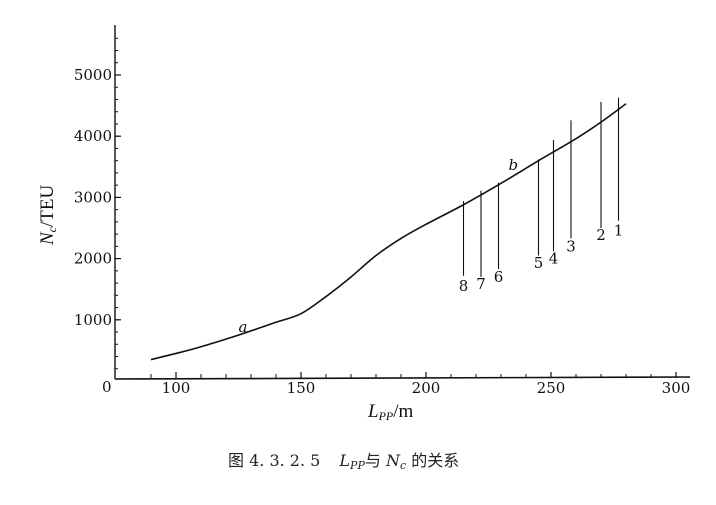  I want to click on ship-marker-label-7: 7, so click(481, 284).